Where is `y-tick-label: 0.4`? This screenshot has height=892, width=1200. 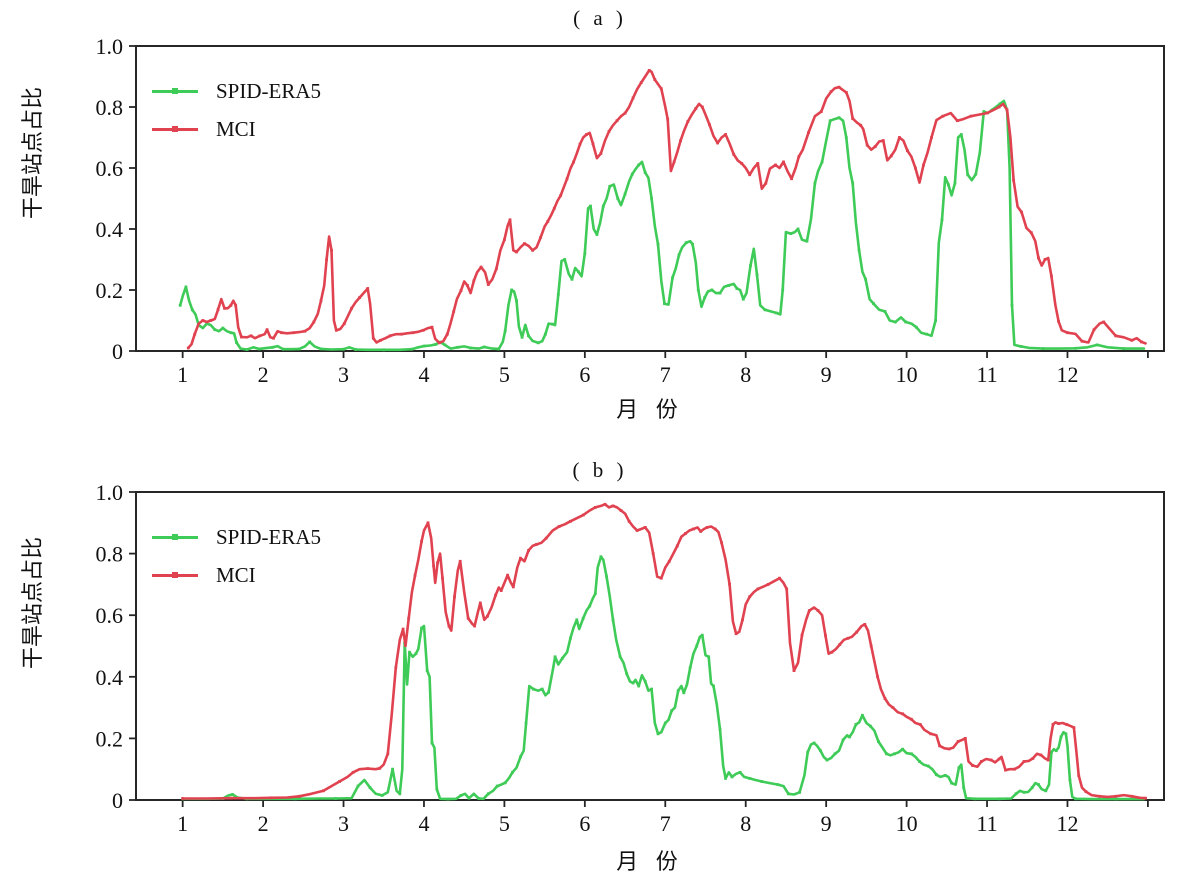 y-tick-label: 0.4 is located at coordinates (110, 229).